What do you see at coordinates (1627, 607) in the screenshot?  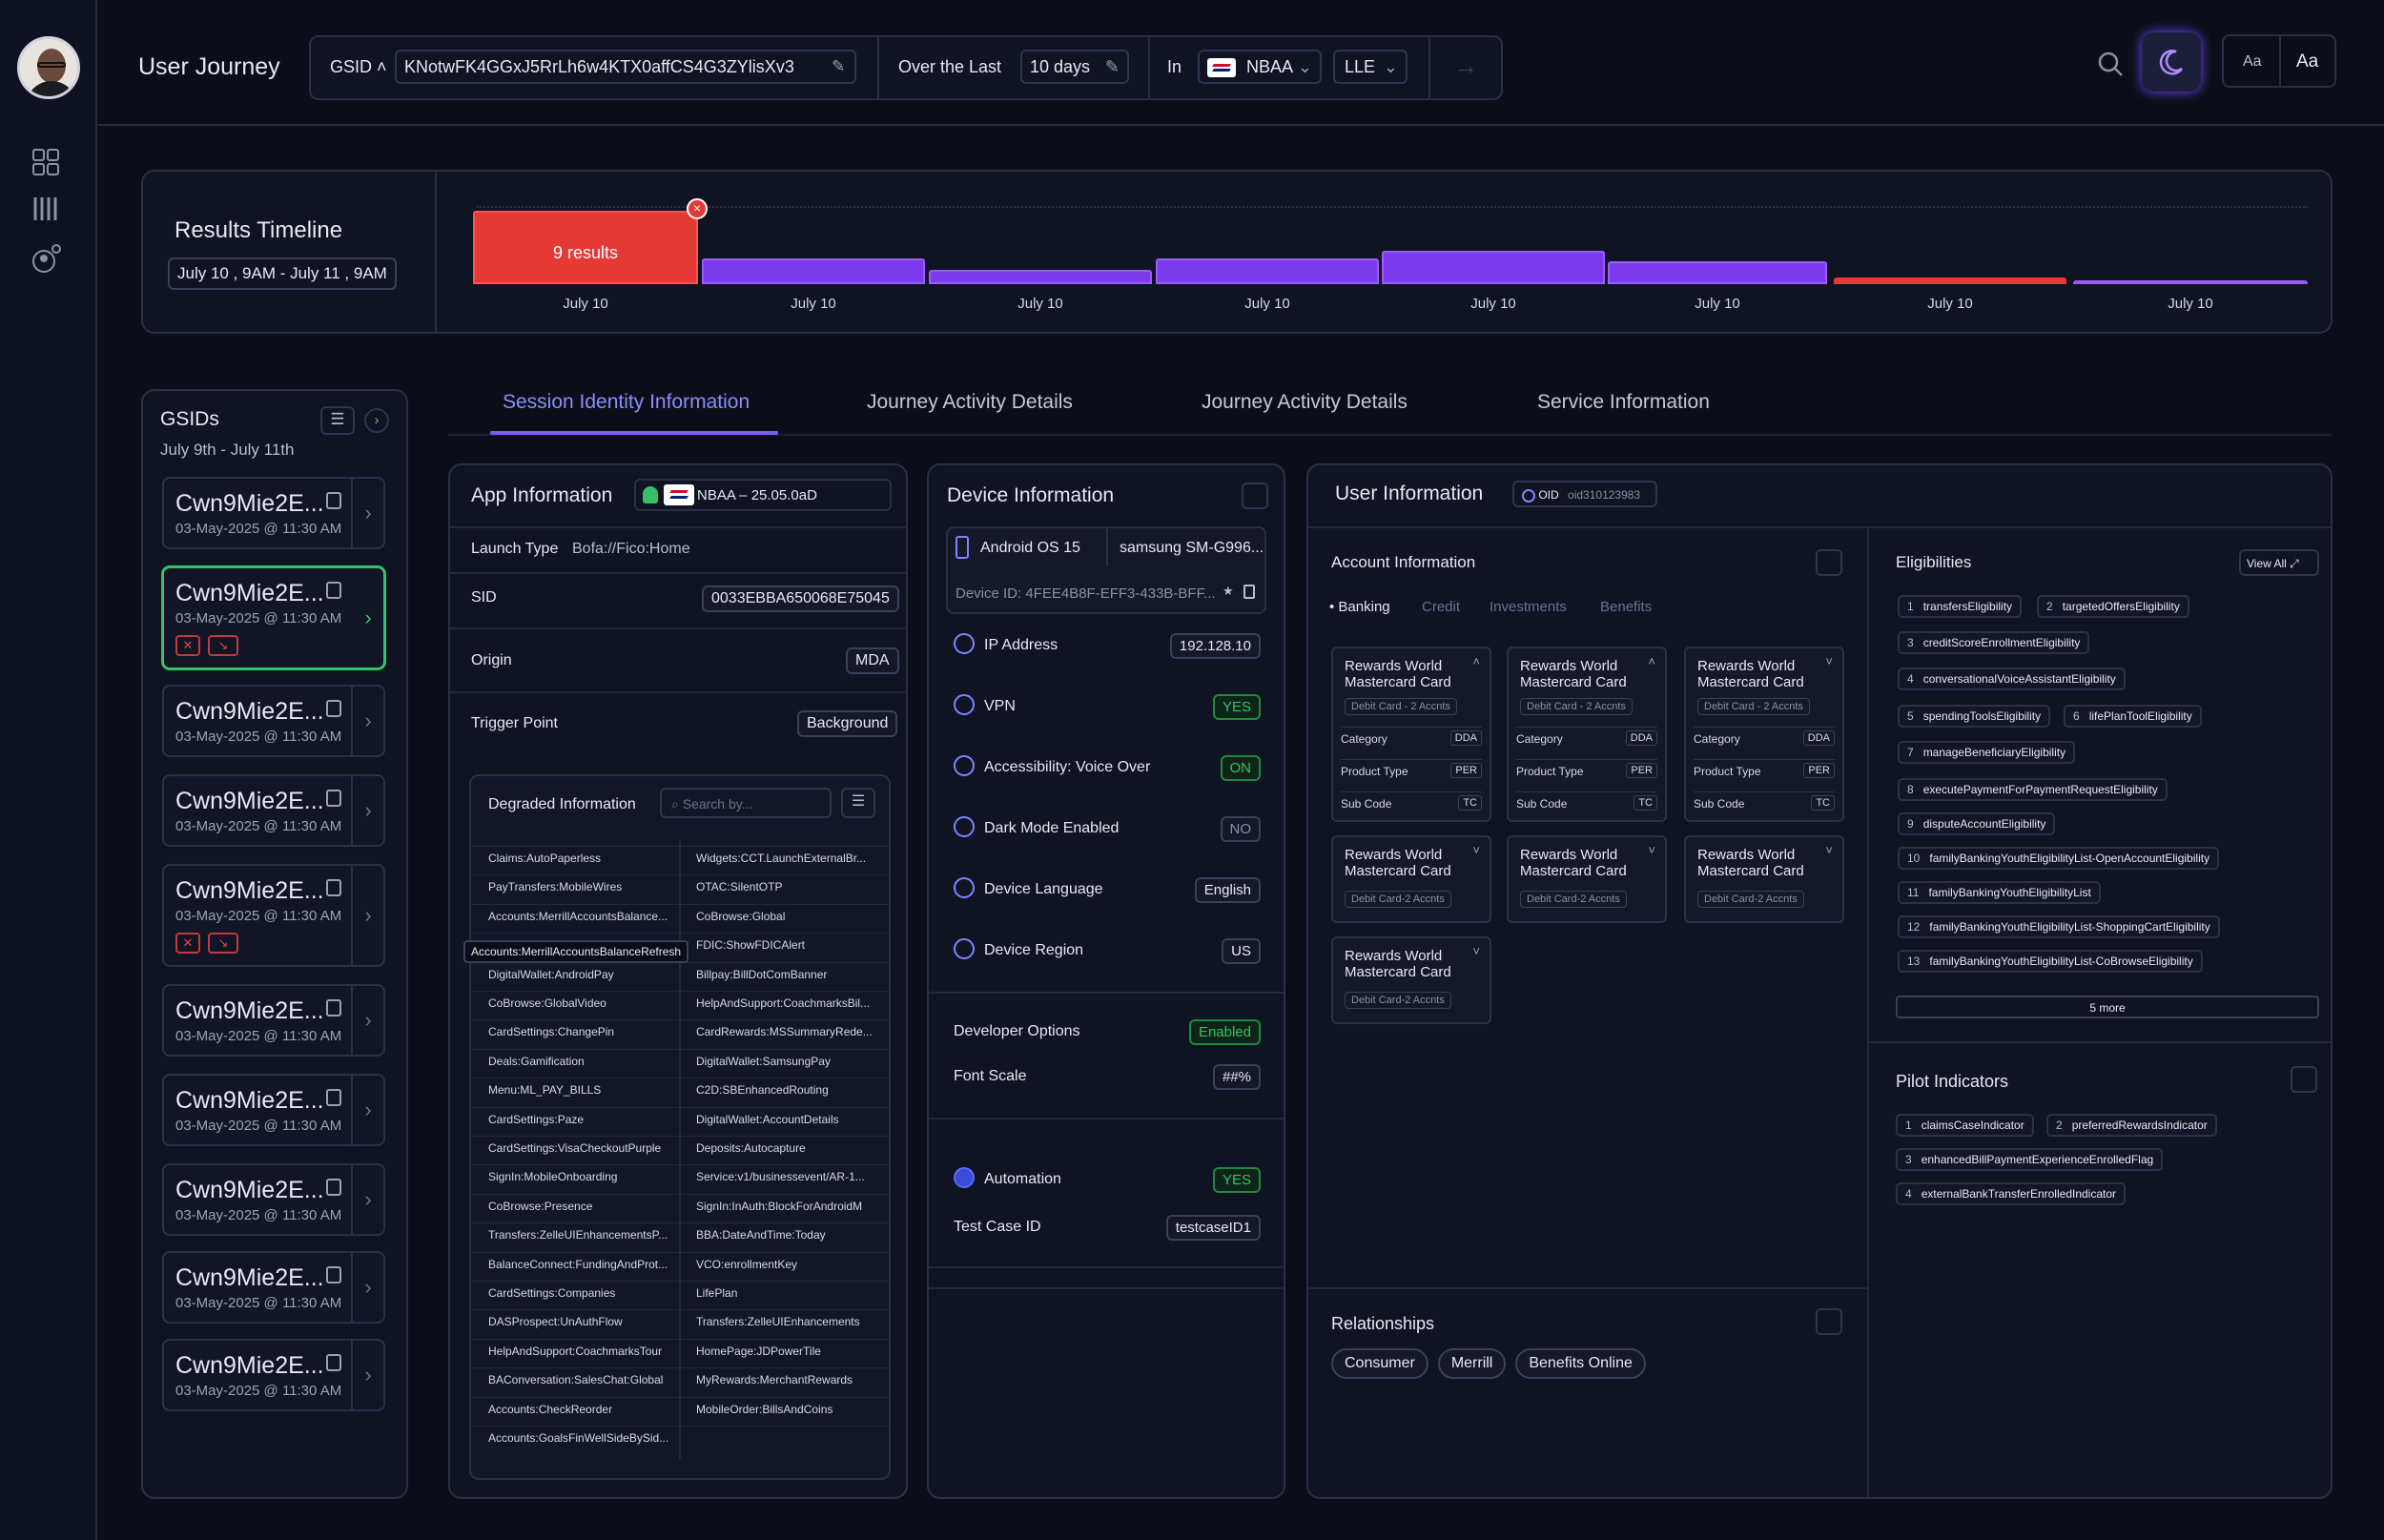 I see `account-tab-benefits: Benefits` at bounding box center [1627, 607].